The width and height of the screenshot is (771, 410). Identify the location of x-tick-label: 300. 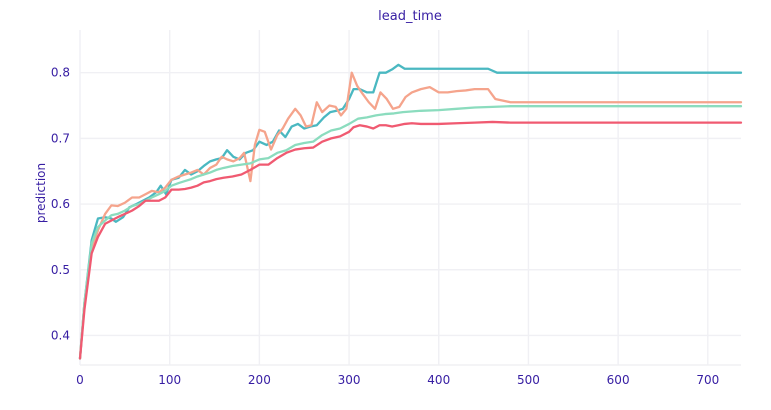
(349, 380).